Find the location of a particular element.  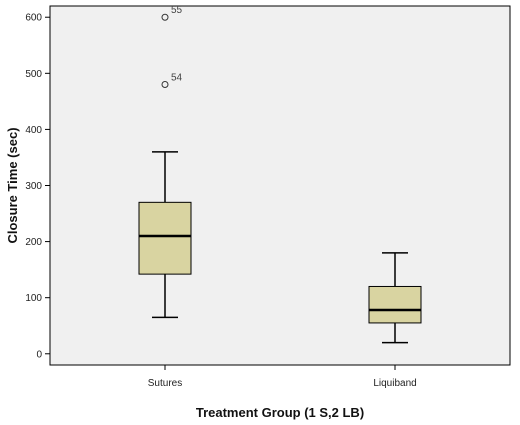

x-axis: Sutures Liquiband is located at coordinates (282, 377).